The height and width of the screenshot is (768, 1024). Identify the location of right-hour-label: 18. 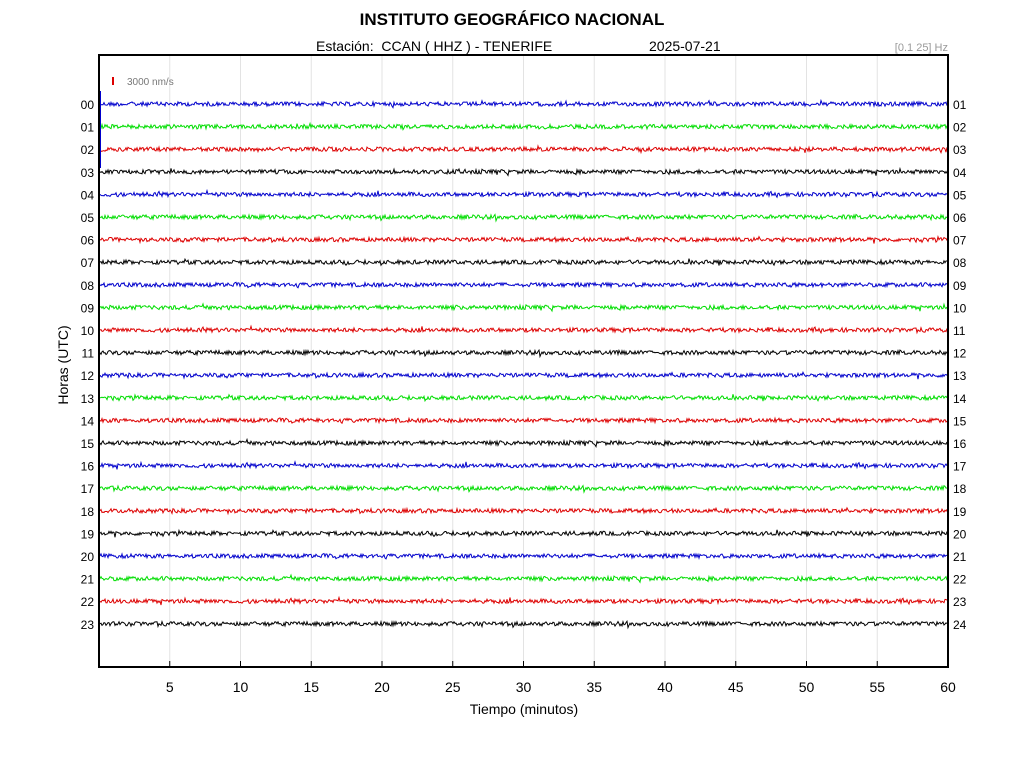
(960, 489).